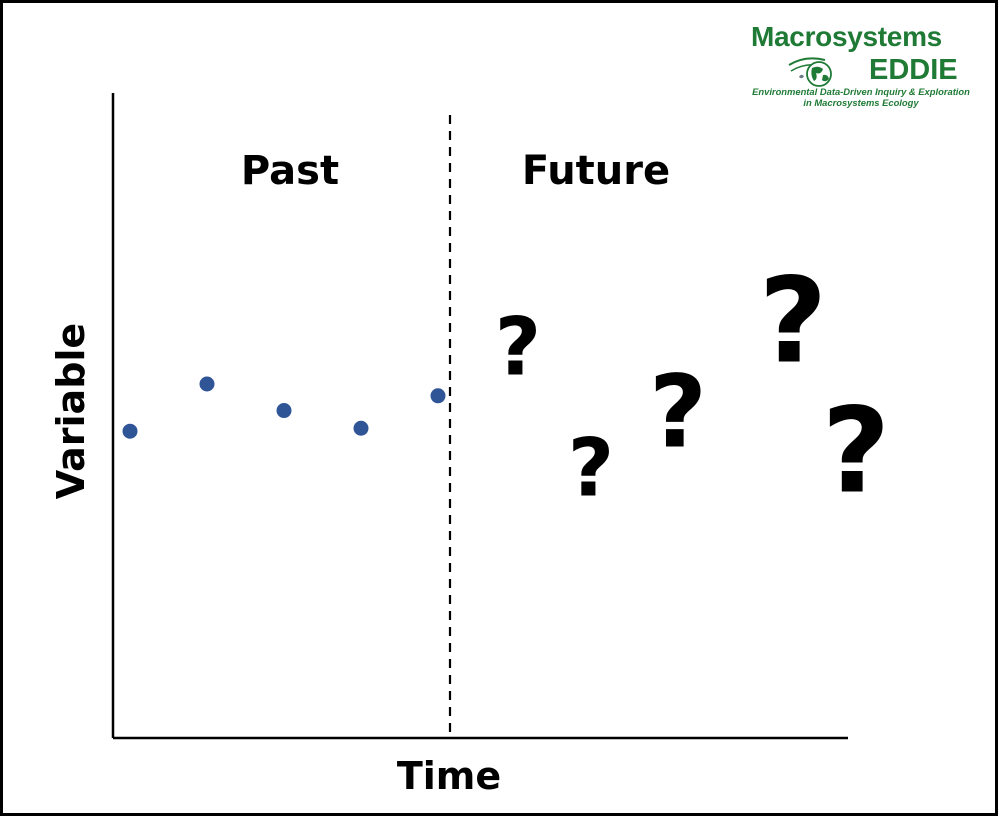  What do you see at coordinates (810, 72) in the screenshot?
I see `globe-icon` at bounding box center [810, 72].